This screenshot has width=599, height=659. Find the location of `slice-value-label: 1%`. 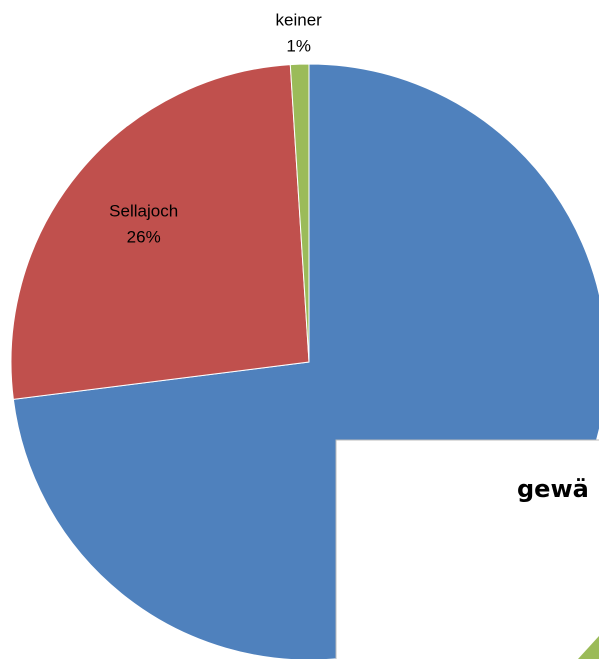

slice-value-label: 1% is located at coordinates (298, 46).